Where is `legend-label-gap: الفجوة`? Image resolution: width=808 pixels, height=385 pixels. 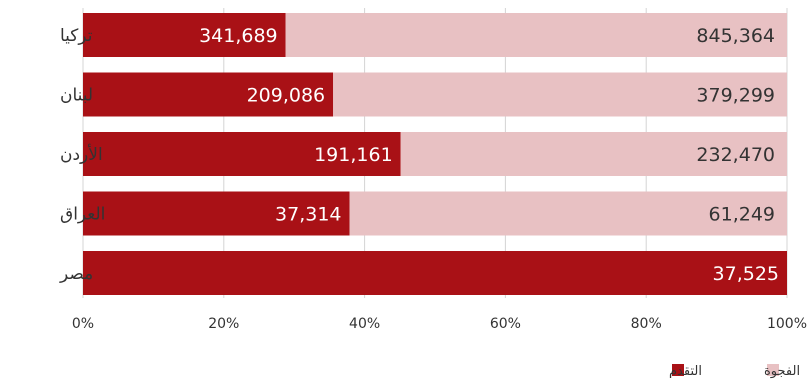
legend-label-gap: الفجوة is located at coordinates (782, 371).